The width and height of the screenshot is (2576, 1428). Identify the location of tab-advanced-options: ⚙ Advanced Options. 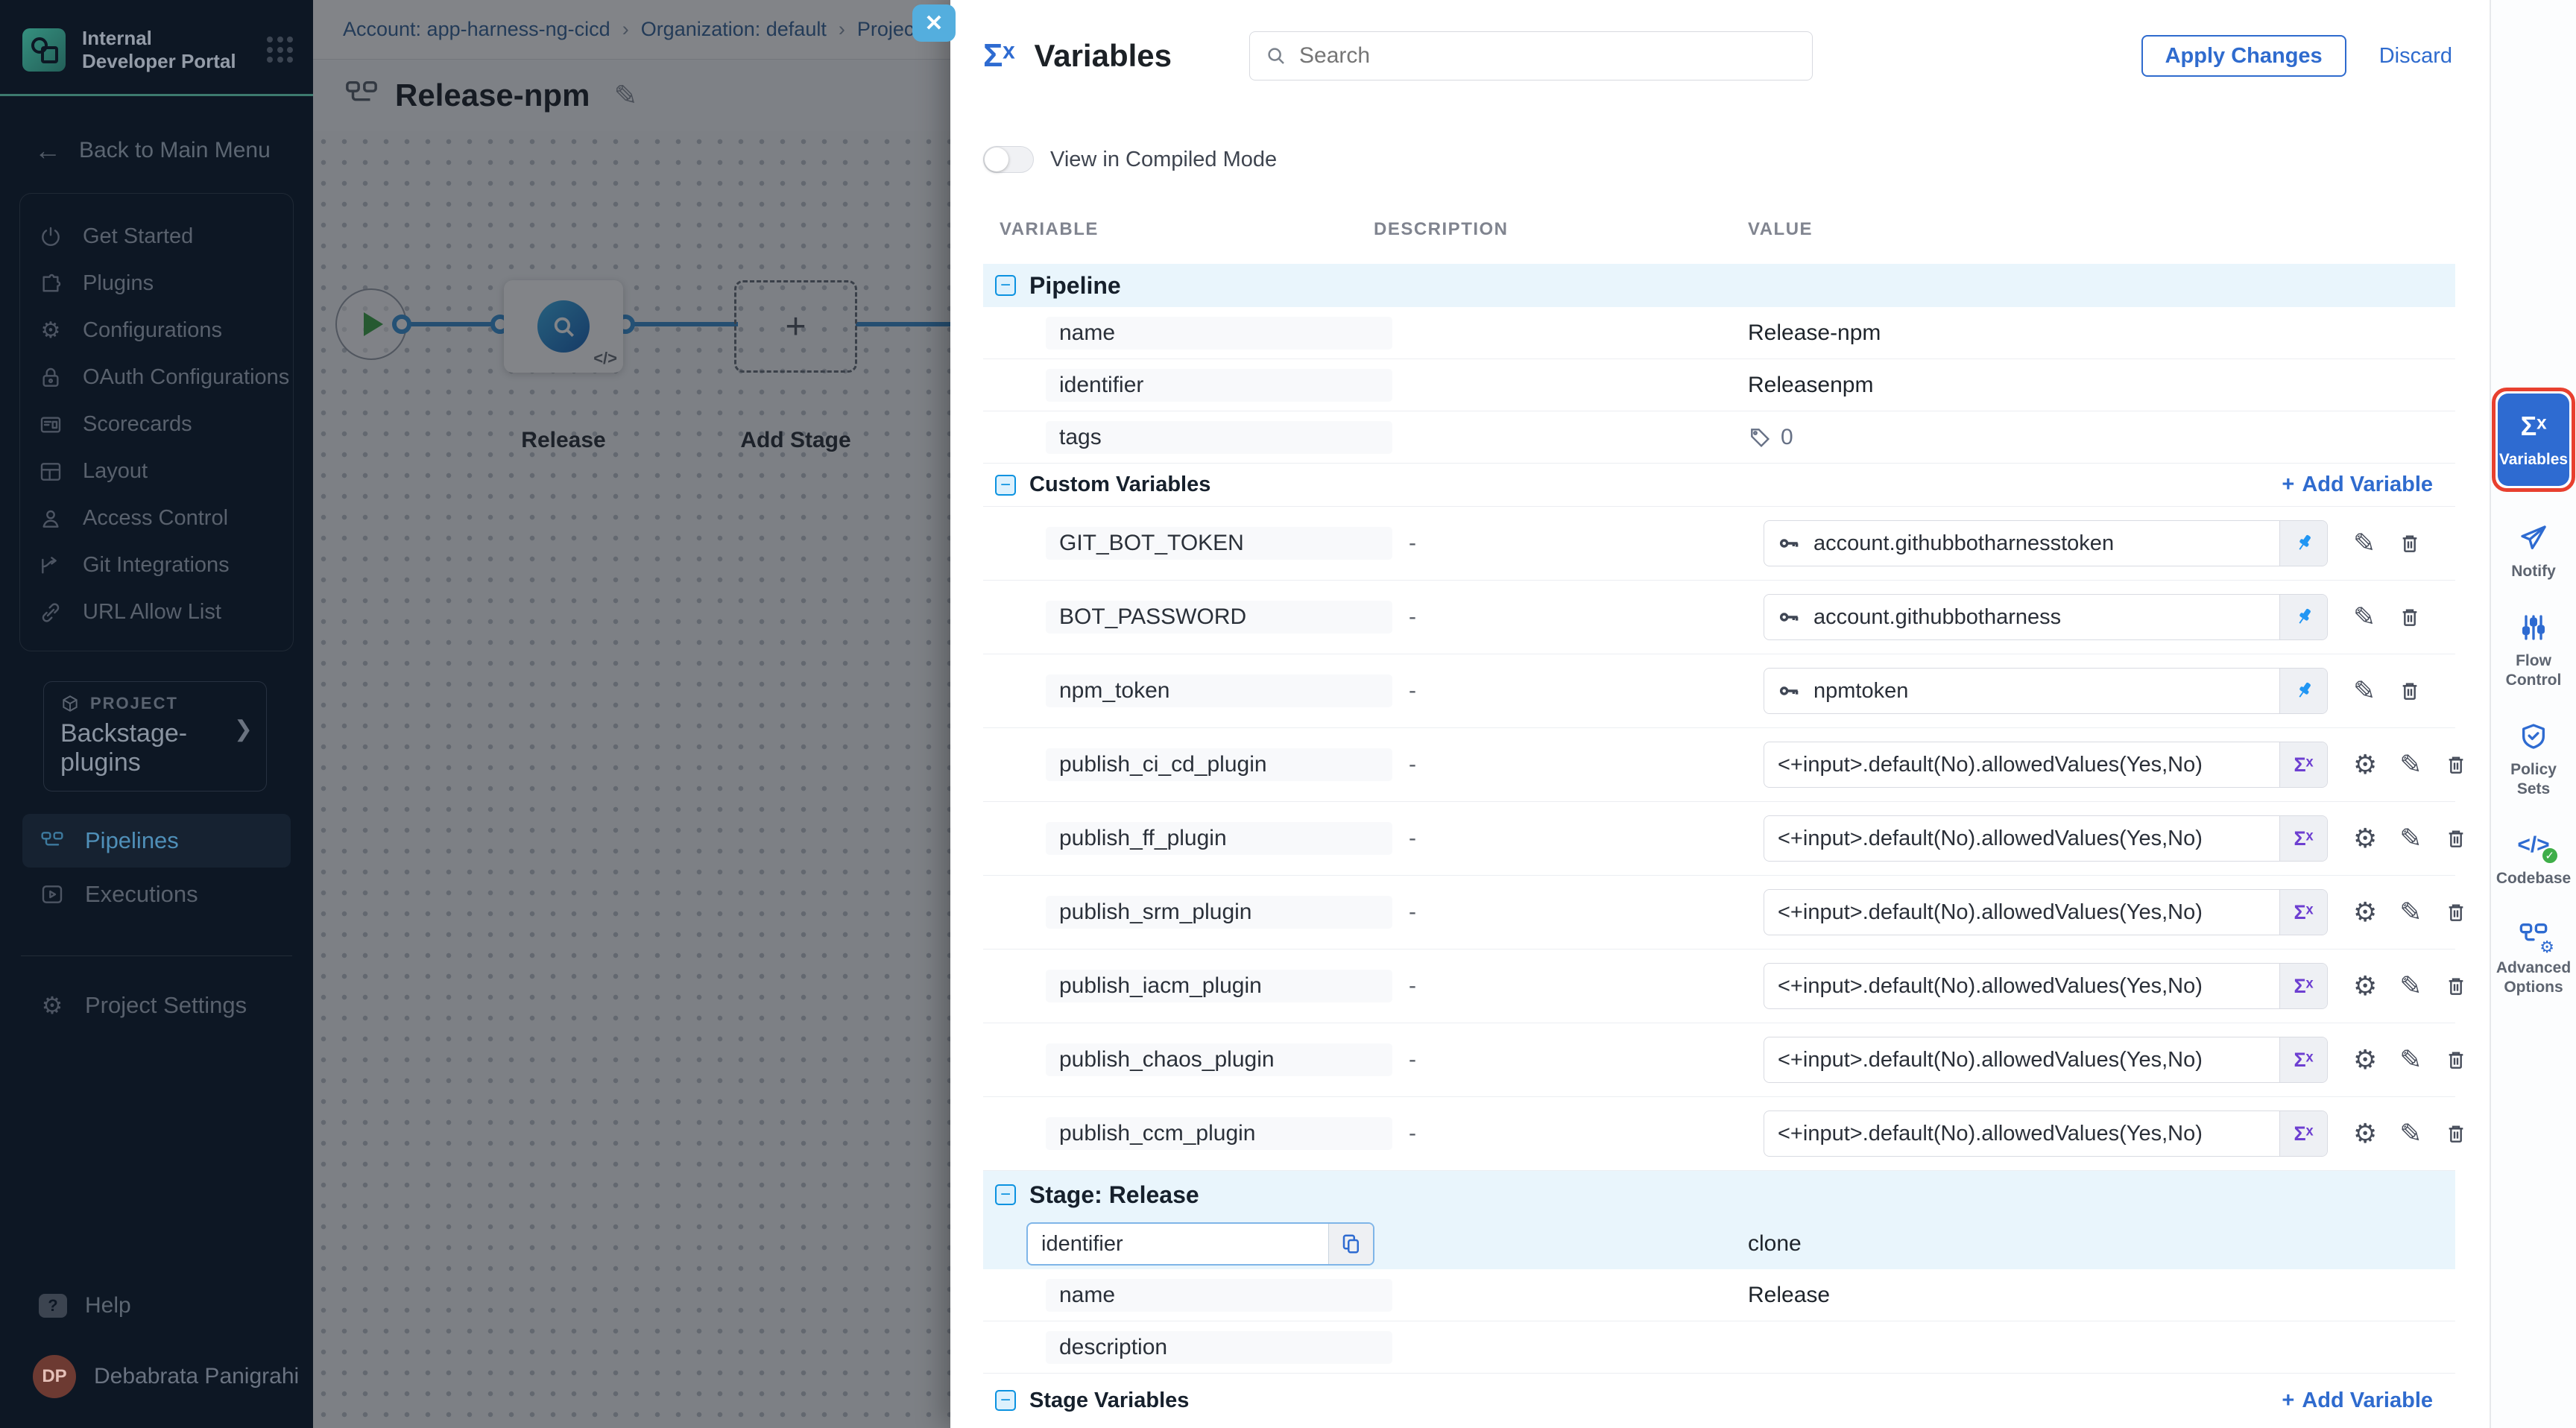
(2534, 957).